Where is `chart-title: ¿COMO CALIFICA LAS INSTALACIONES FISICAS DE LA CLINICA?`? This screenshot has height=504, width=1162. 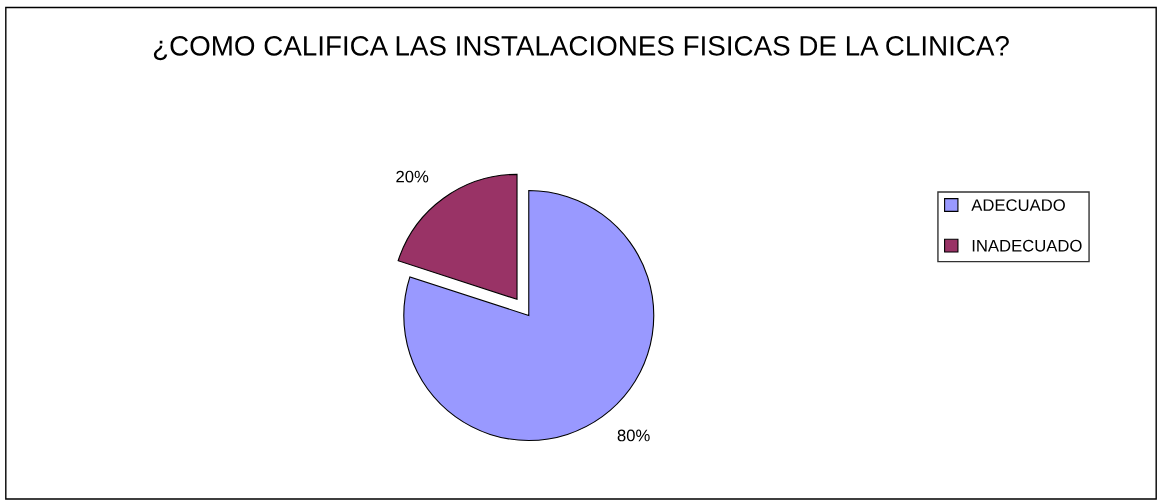
chart-title: ¿COMO CALIFICA LAS INSTALACIONES FISICAS DE LA CLINICA? is located at coordinates (581, 48).